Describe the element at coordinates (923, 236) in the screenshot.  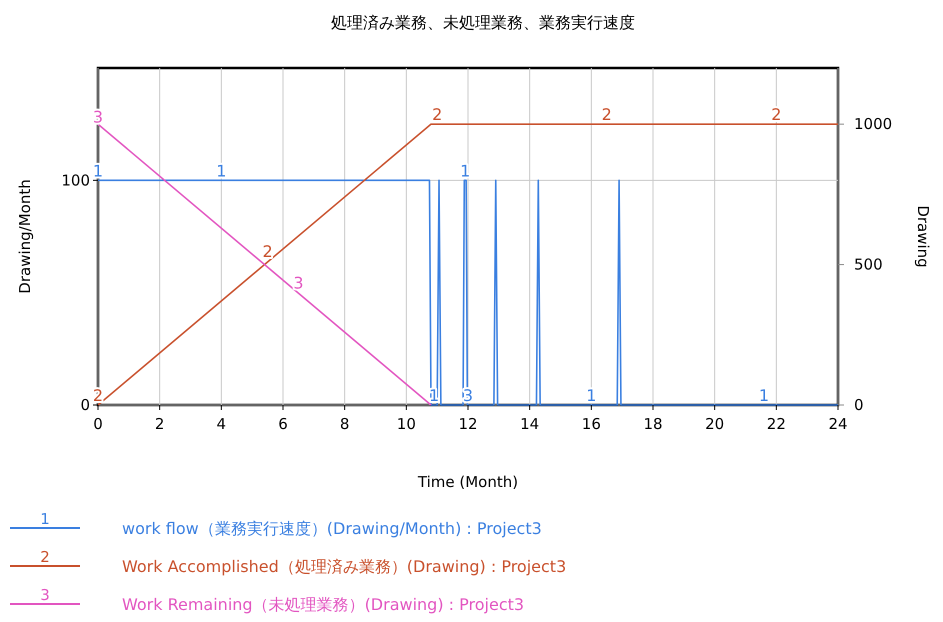
I see `y2-axis-title: Drawing` at that location.